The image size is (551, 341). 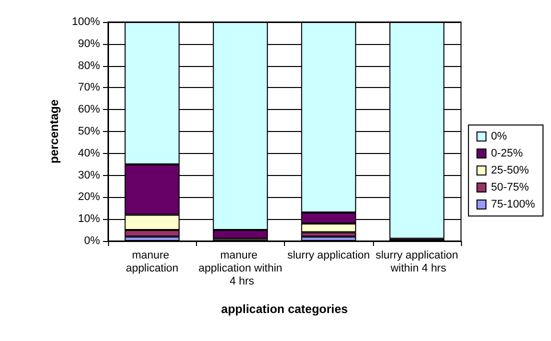 I want to click on y-tick-label: 30%, so click(x=89, y=175).